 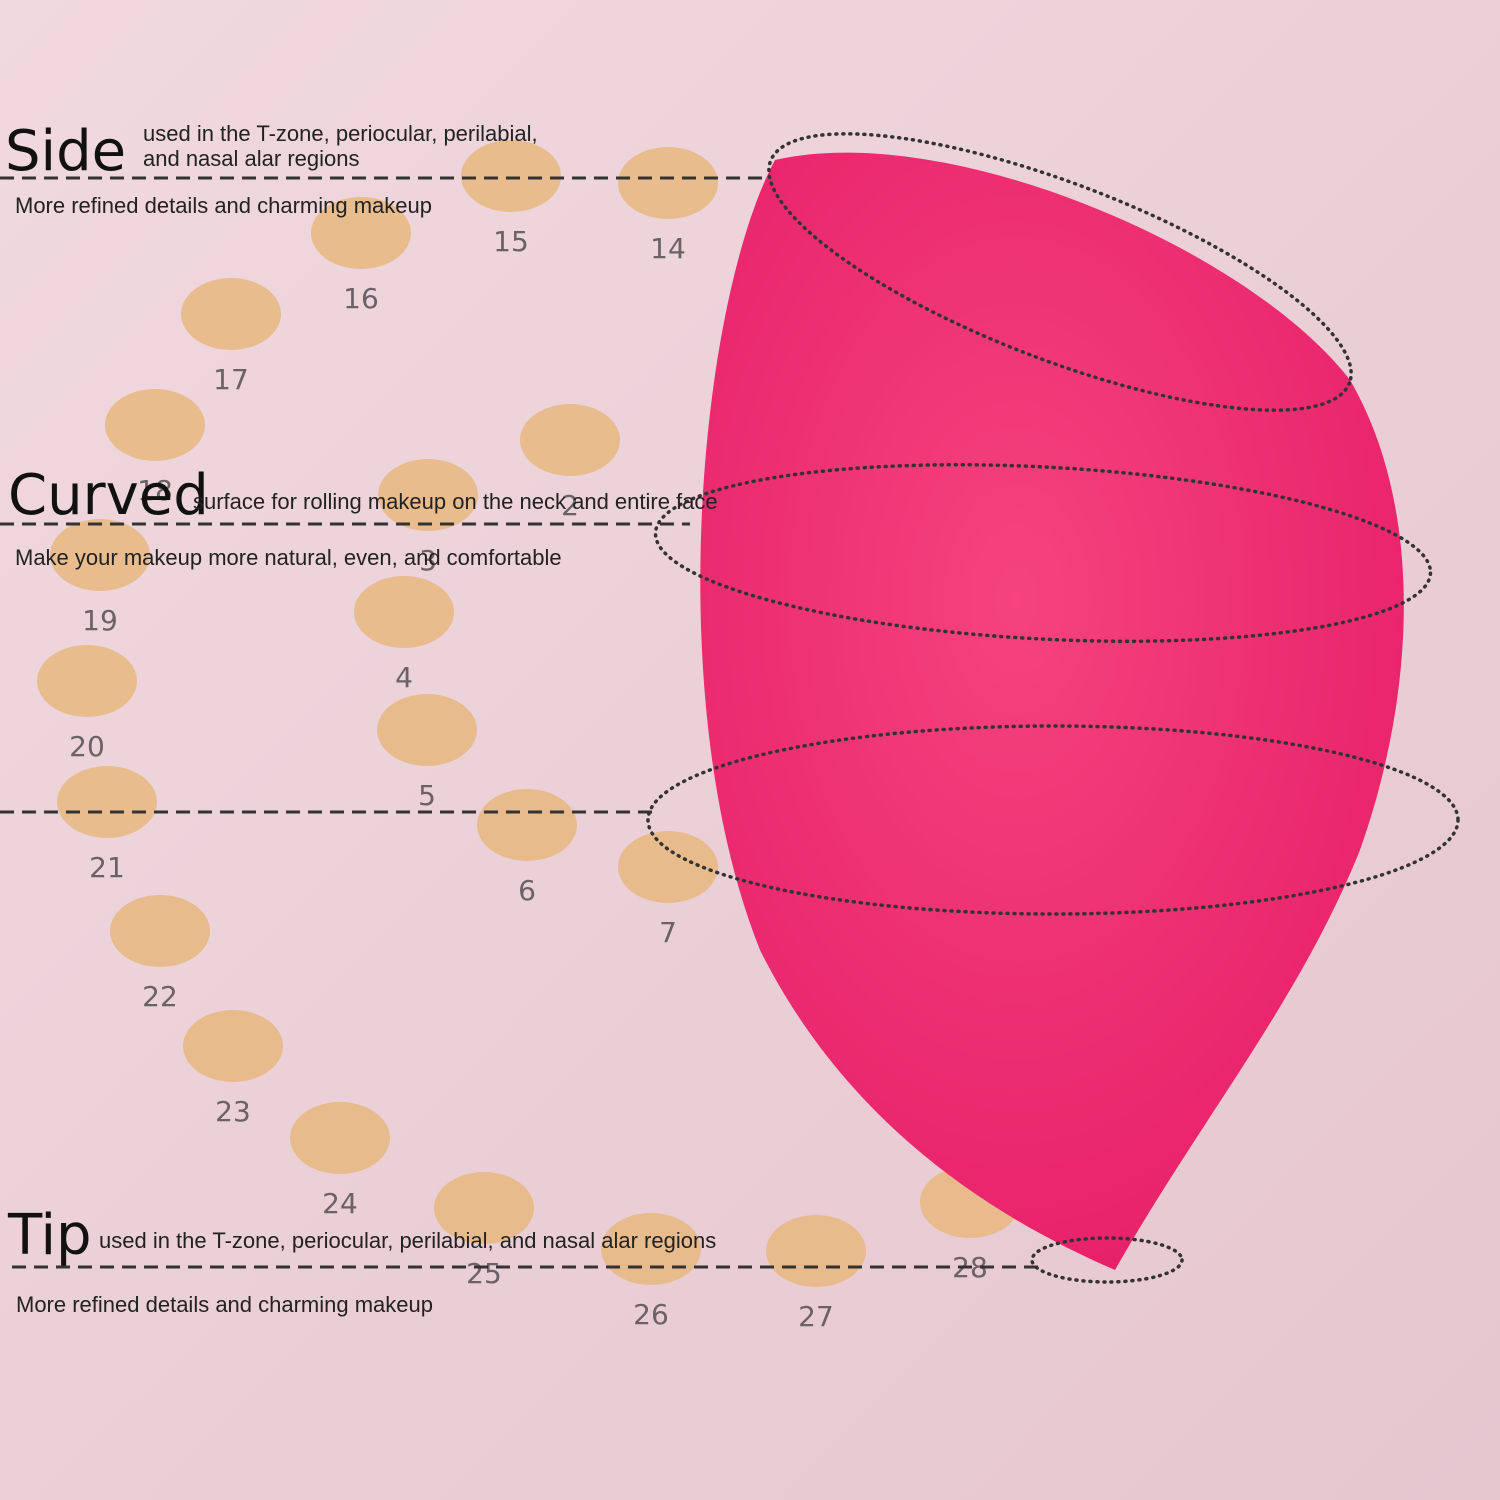 What do you see at coordinates (160, 996) in the screenshot?
I see `swatch-number: 22` at bounding box center [160, 996].